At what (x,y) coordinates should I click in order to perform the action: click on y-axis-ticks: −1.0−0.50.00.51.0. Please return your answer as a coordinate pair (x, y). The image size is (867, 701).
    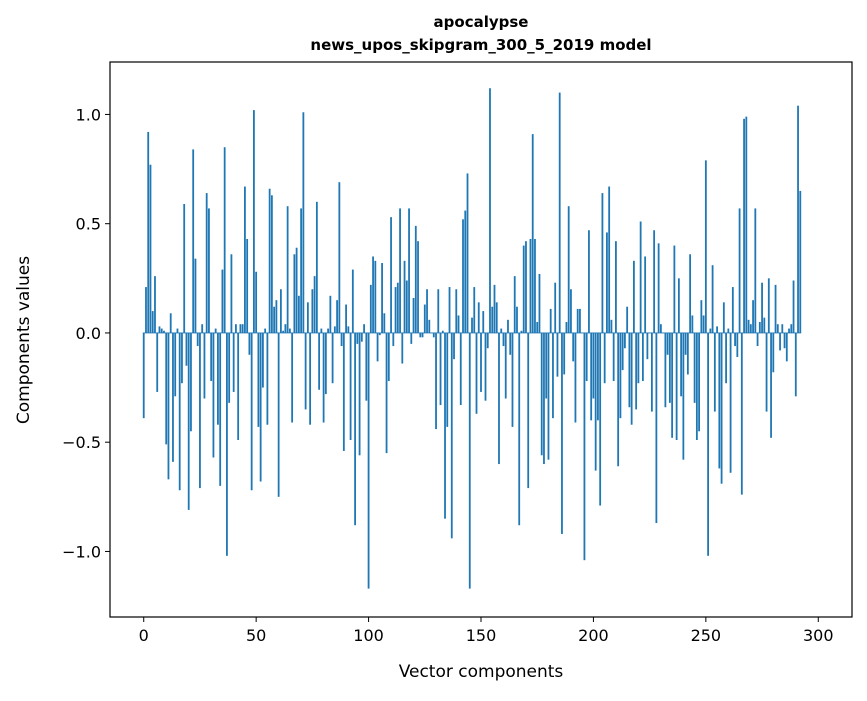
    Looking at the image, I should click on (86, 333).